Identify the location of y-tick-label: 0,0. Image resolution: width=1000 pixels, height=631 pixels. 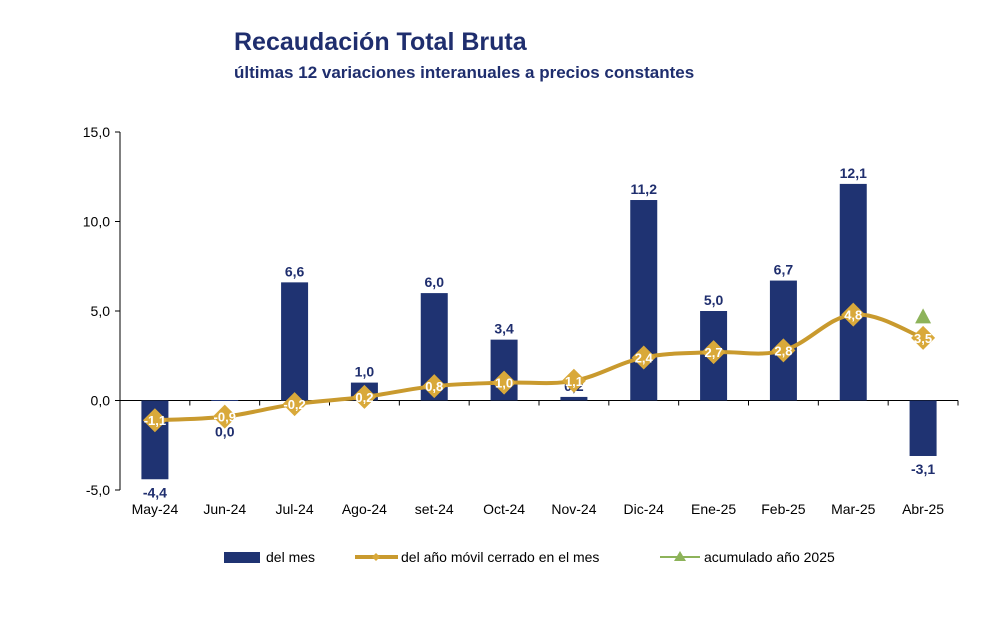
(101, 401).